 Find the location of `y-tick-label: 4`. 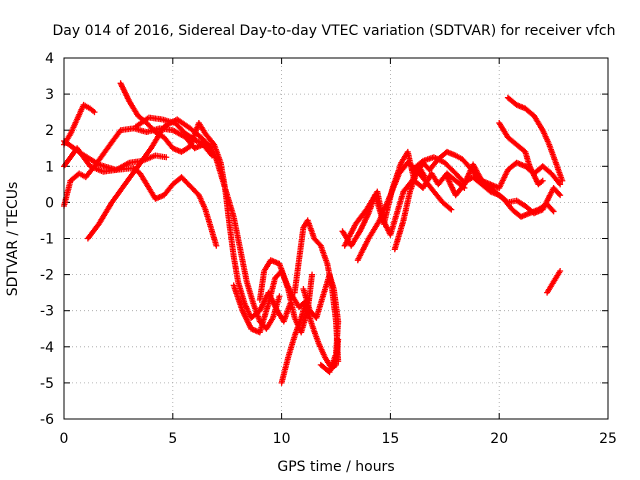

y-tick-label: 4 is located at coordinates (49, 59).